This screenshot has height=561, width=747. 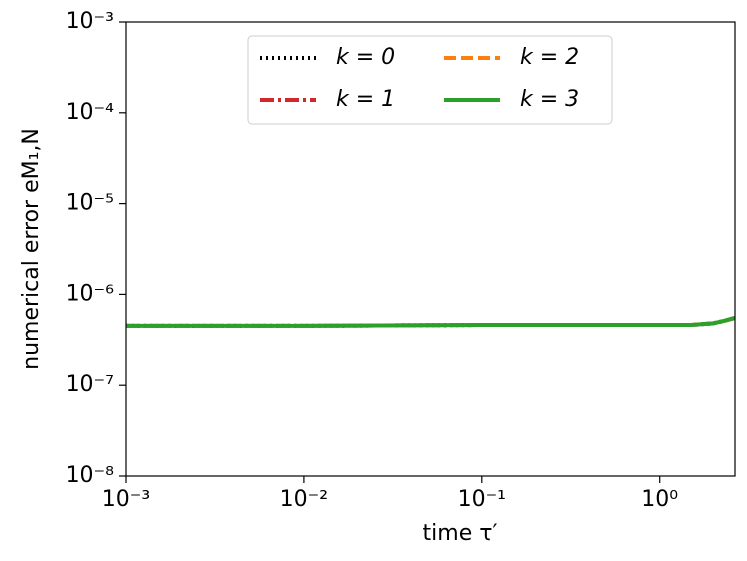 What do you see at coordinates (90, 21) in the screenshot?
I see `y-tick-label: 10⁻³` at bounding box center [90, 21].